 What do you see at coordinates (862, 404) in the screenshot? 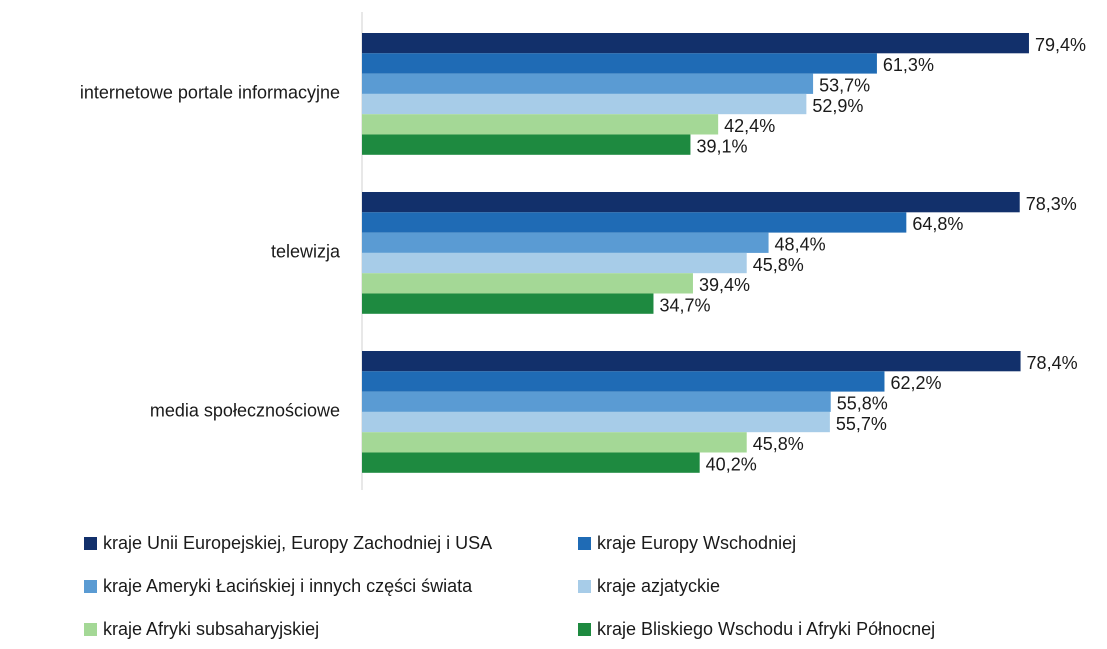
I see `data-label: 55,8%` at bounding box center [862, 404].